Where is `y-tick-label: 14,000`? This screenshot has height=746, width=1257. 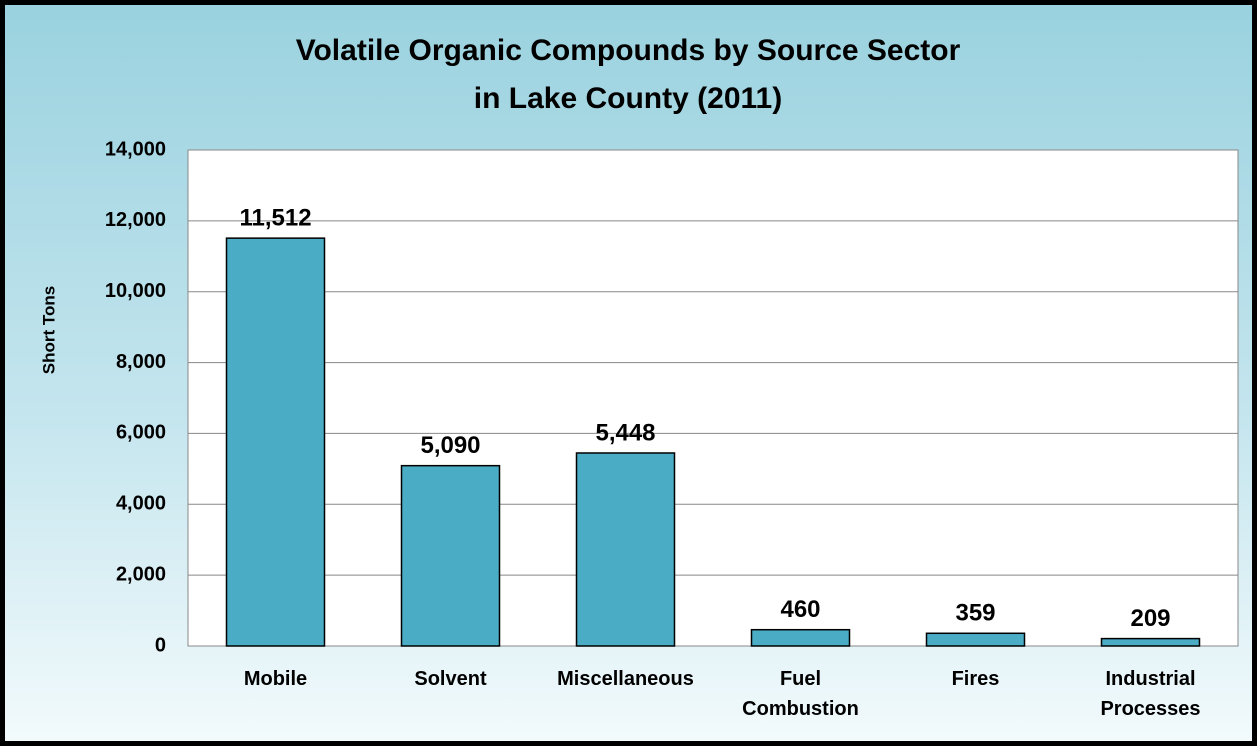
y-tick-label: 14,000 is located at coordinates (135, 149).